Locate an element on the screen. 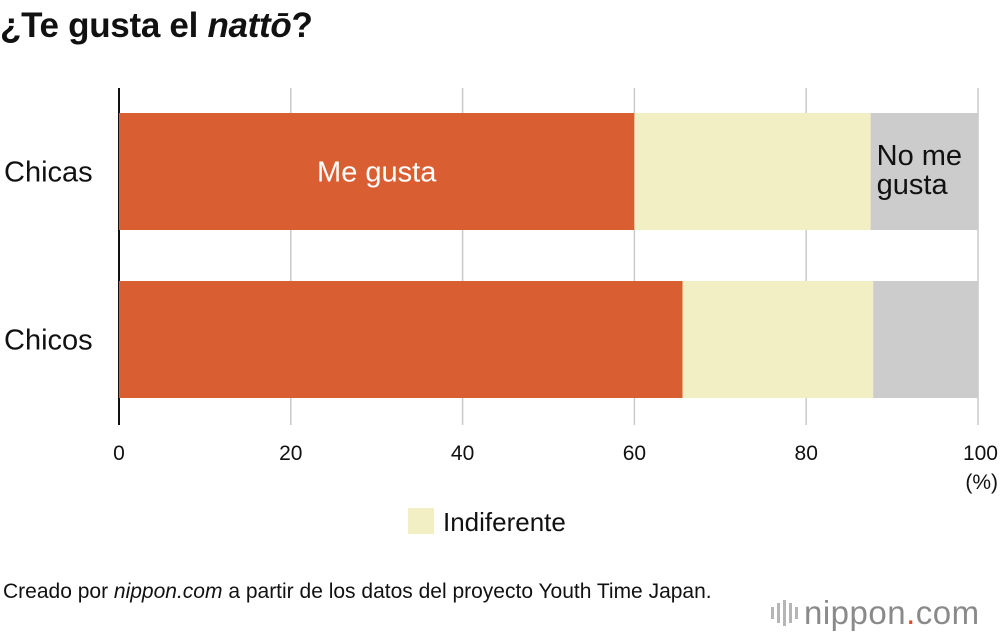  bar-chicos-indiferente is located at coordinates (778, 339).